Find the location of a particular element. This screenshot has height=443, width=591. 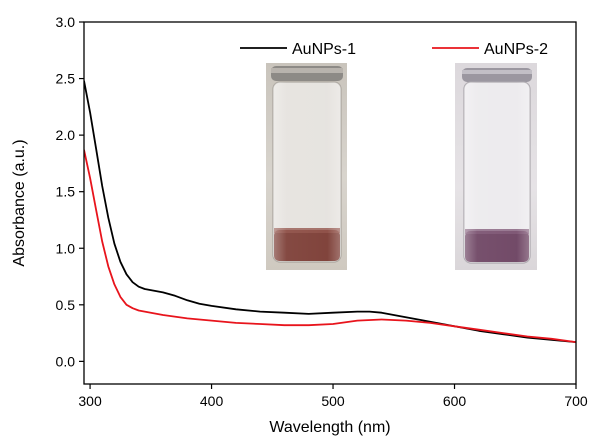

y-tick-label: 0.0 is located at coordinates (66, 361).